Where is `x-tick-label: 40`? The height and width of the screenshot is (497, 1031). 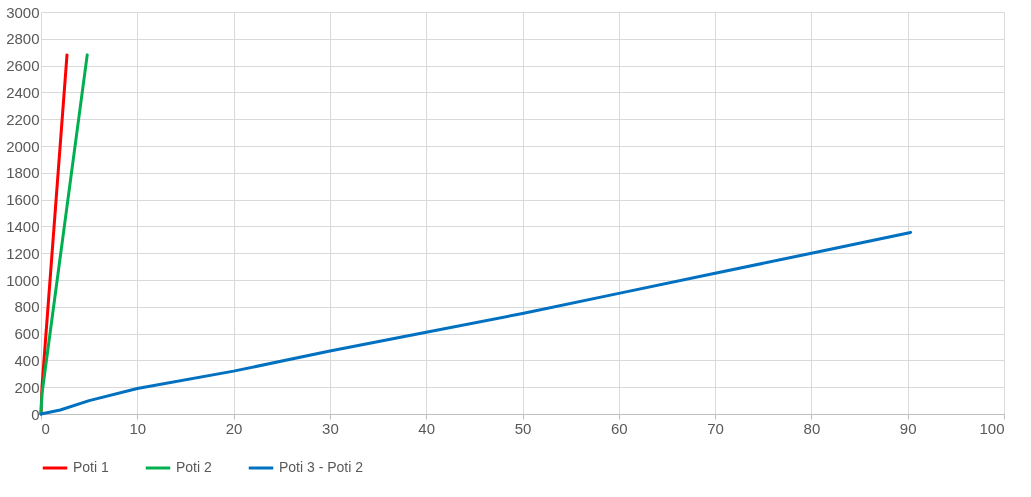 x-tick-label: 40 is located at coordinates (427, 428).